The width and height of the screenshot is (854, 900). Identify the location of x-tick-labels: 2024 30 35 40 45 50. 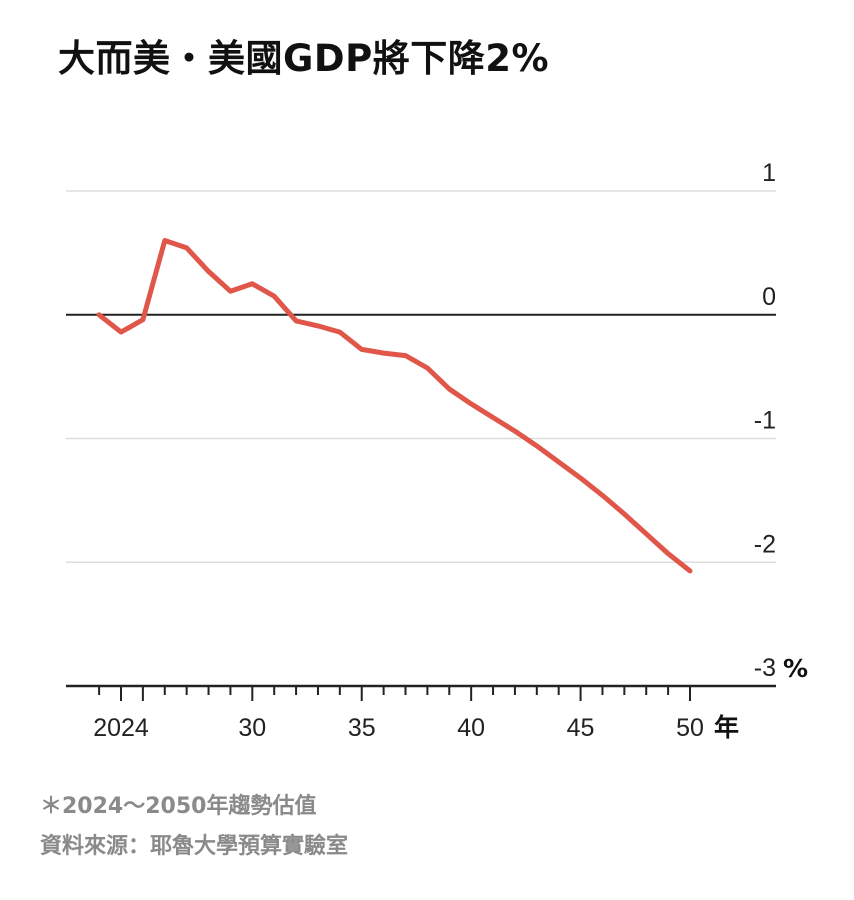
(398, 728).